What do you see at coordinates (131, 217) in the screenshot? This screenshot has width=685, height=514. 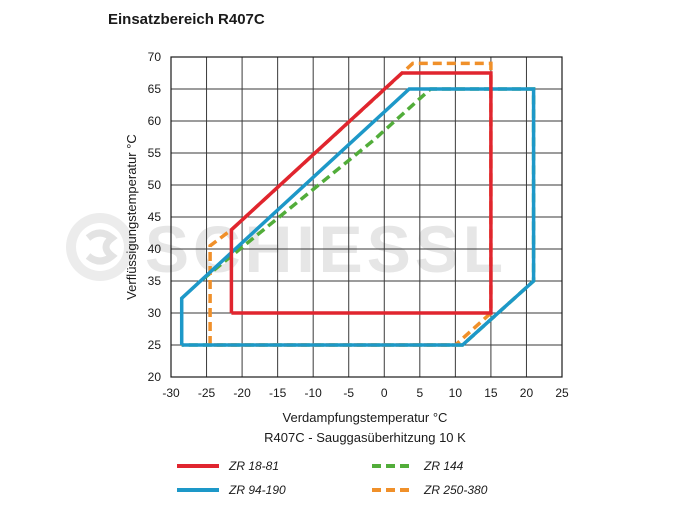 I see `y-axis-label: Verflüssigungstemperatur °C` at bounding box center [131, 217].